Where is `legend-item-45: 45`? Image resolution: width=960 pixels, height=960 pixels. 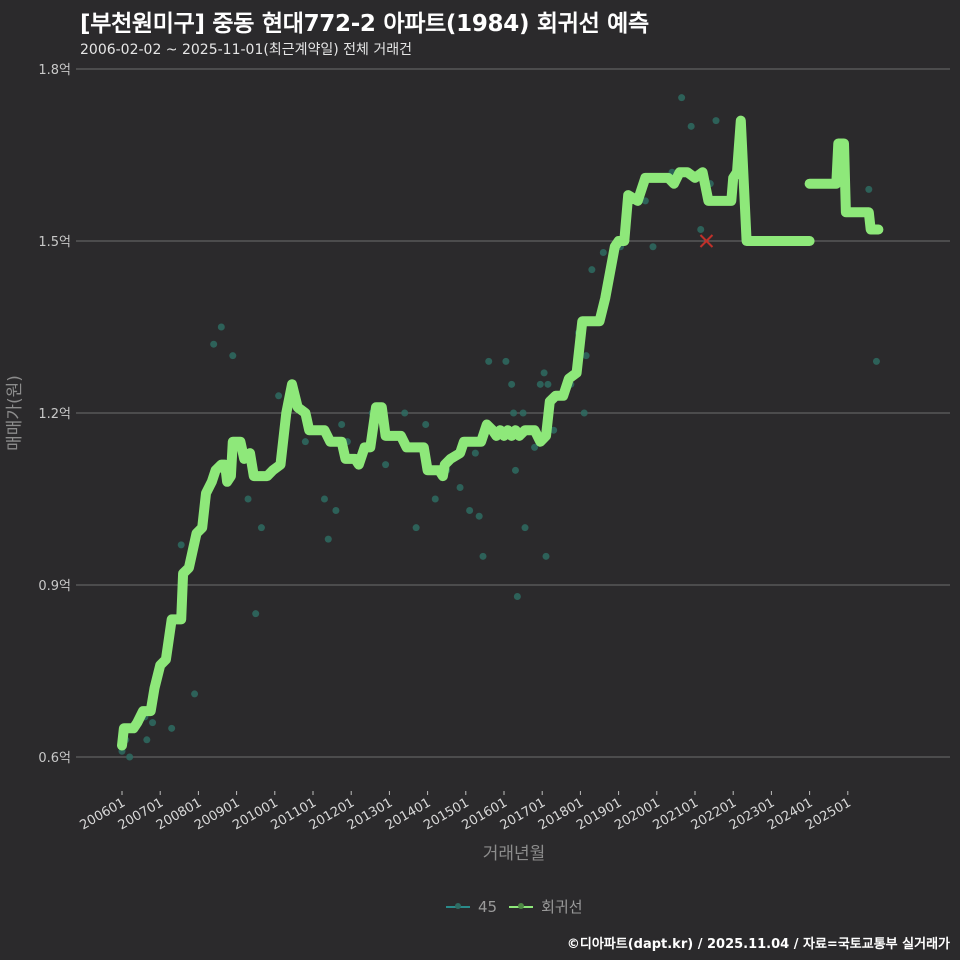
legend-item-45: 45 is located at coordinates (471, 907).